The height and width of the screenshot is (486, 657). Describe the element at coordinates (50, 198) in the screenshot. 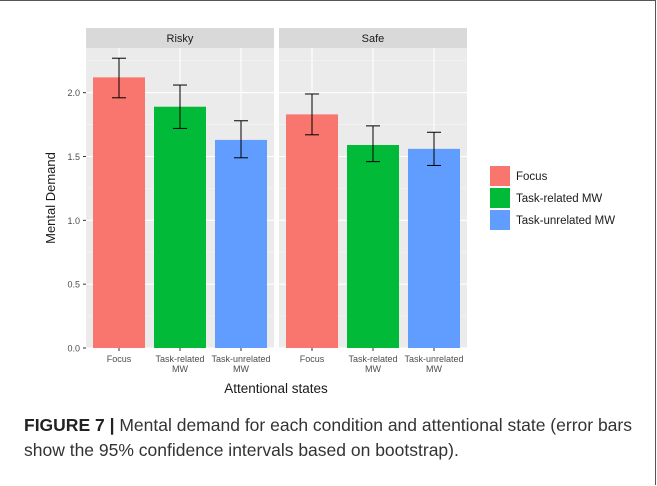

I see `y-axis-title: Mental Demand` at that location.